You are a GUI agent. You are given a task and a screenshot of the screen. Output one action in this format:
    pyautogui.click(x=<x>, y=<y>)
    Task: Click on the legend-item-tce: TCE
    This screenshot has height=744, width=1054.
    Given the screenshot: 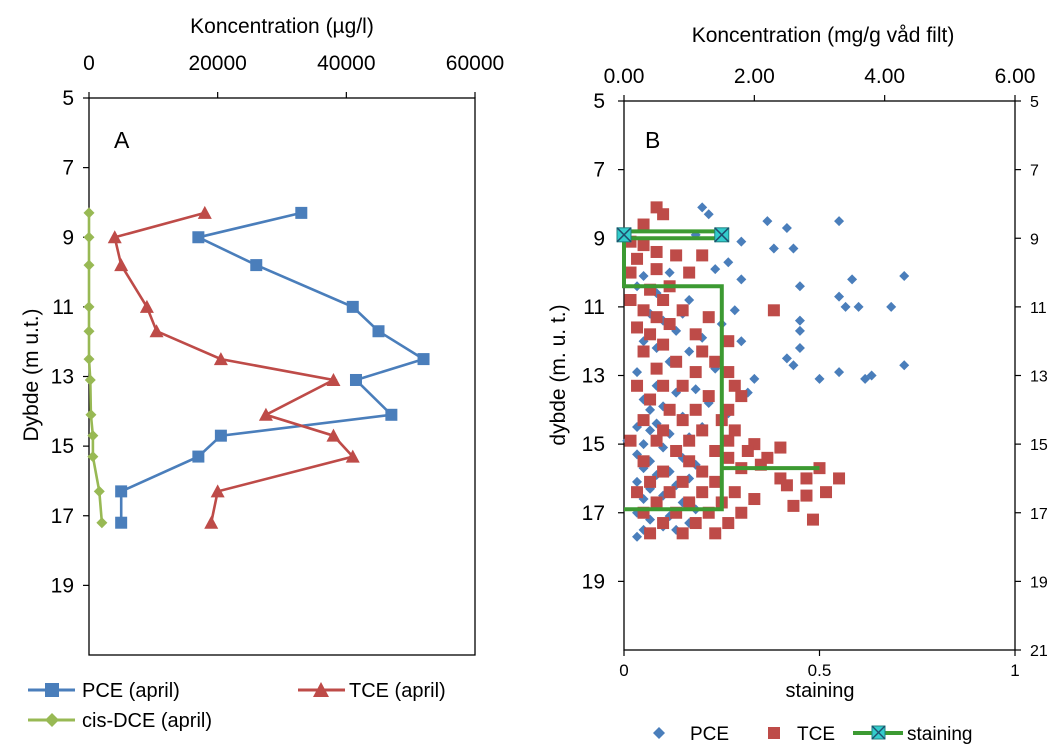 What is the action you would take?
    pyautogui.click(x=801, y=734)
    